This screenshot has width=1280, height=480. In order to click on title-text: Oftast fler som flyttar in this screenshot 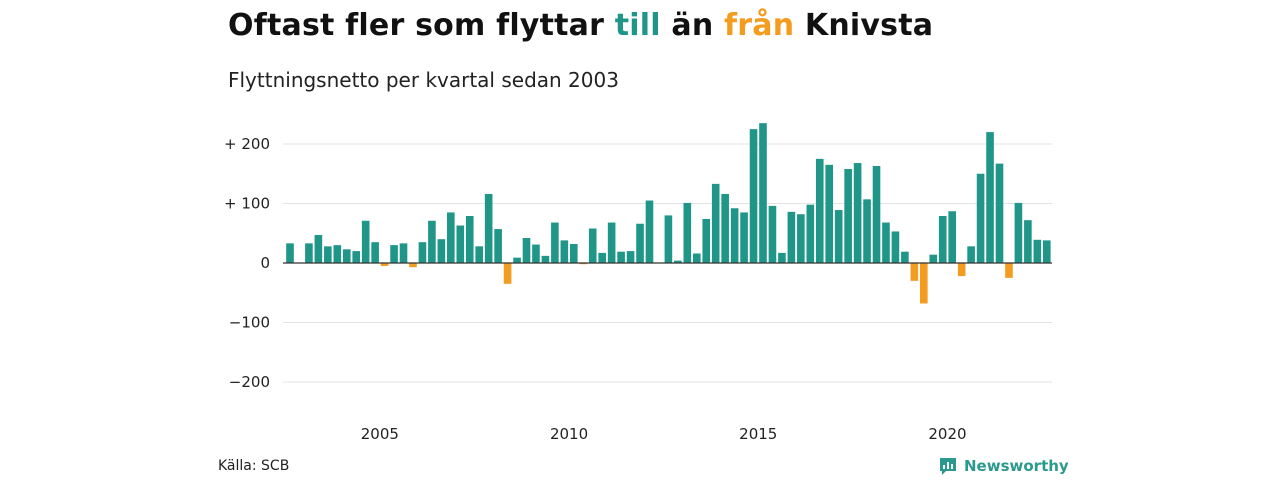, I will do `click(421, 25)`.